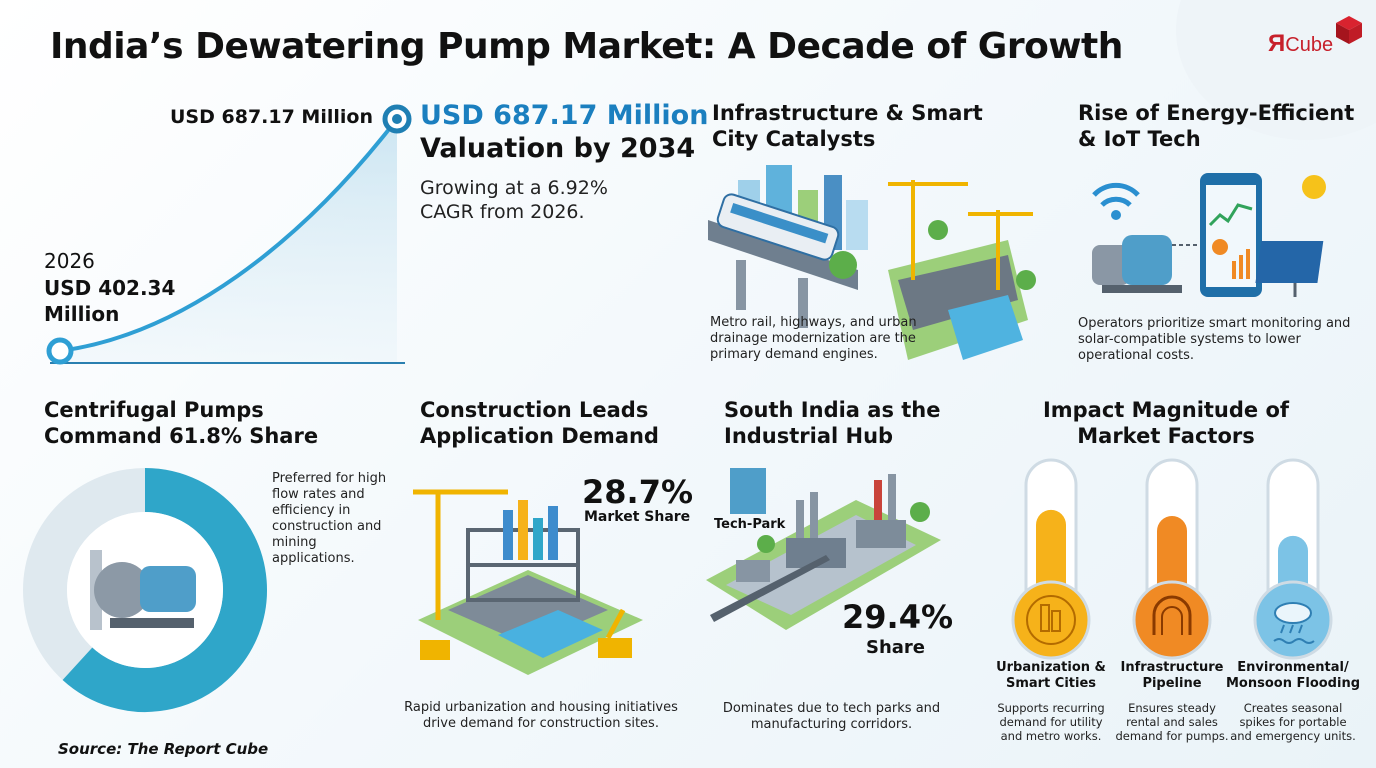  What do you see at coordinates (1216, 126) in the screenshot?
I see `iot-title: Rise of Energy-Efficient & IoT Tech` at bounding box center [1216, 126].